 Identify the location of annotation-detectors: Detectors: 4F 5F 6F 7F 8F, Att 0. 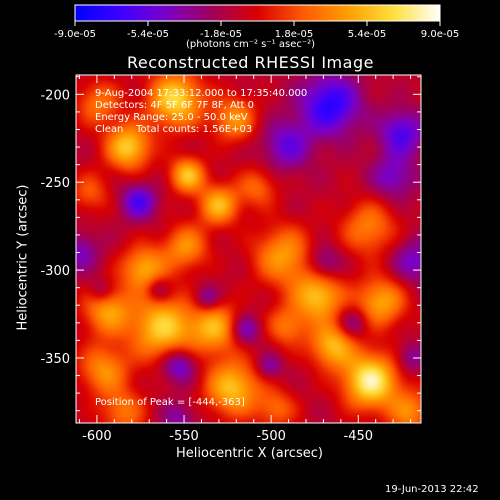
(175, 105).